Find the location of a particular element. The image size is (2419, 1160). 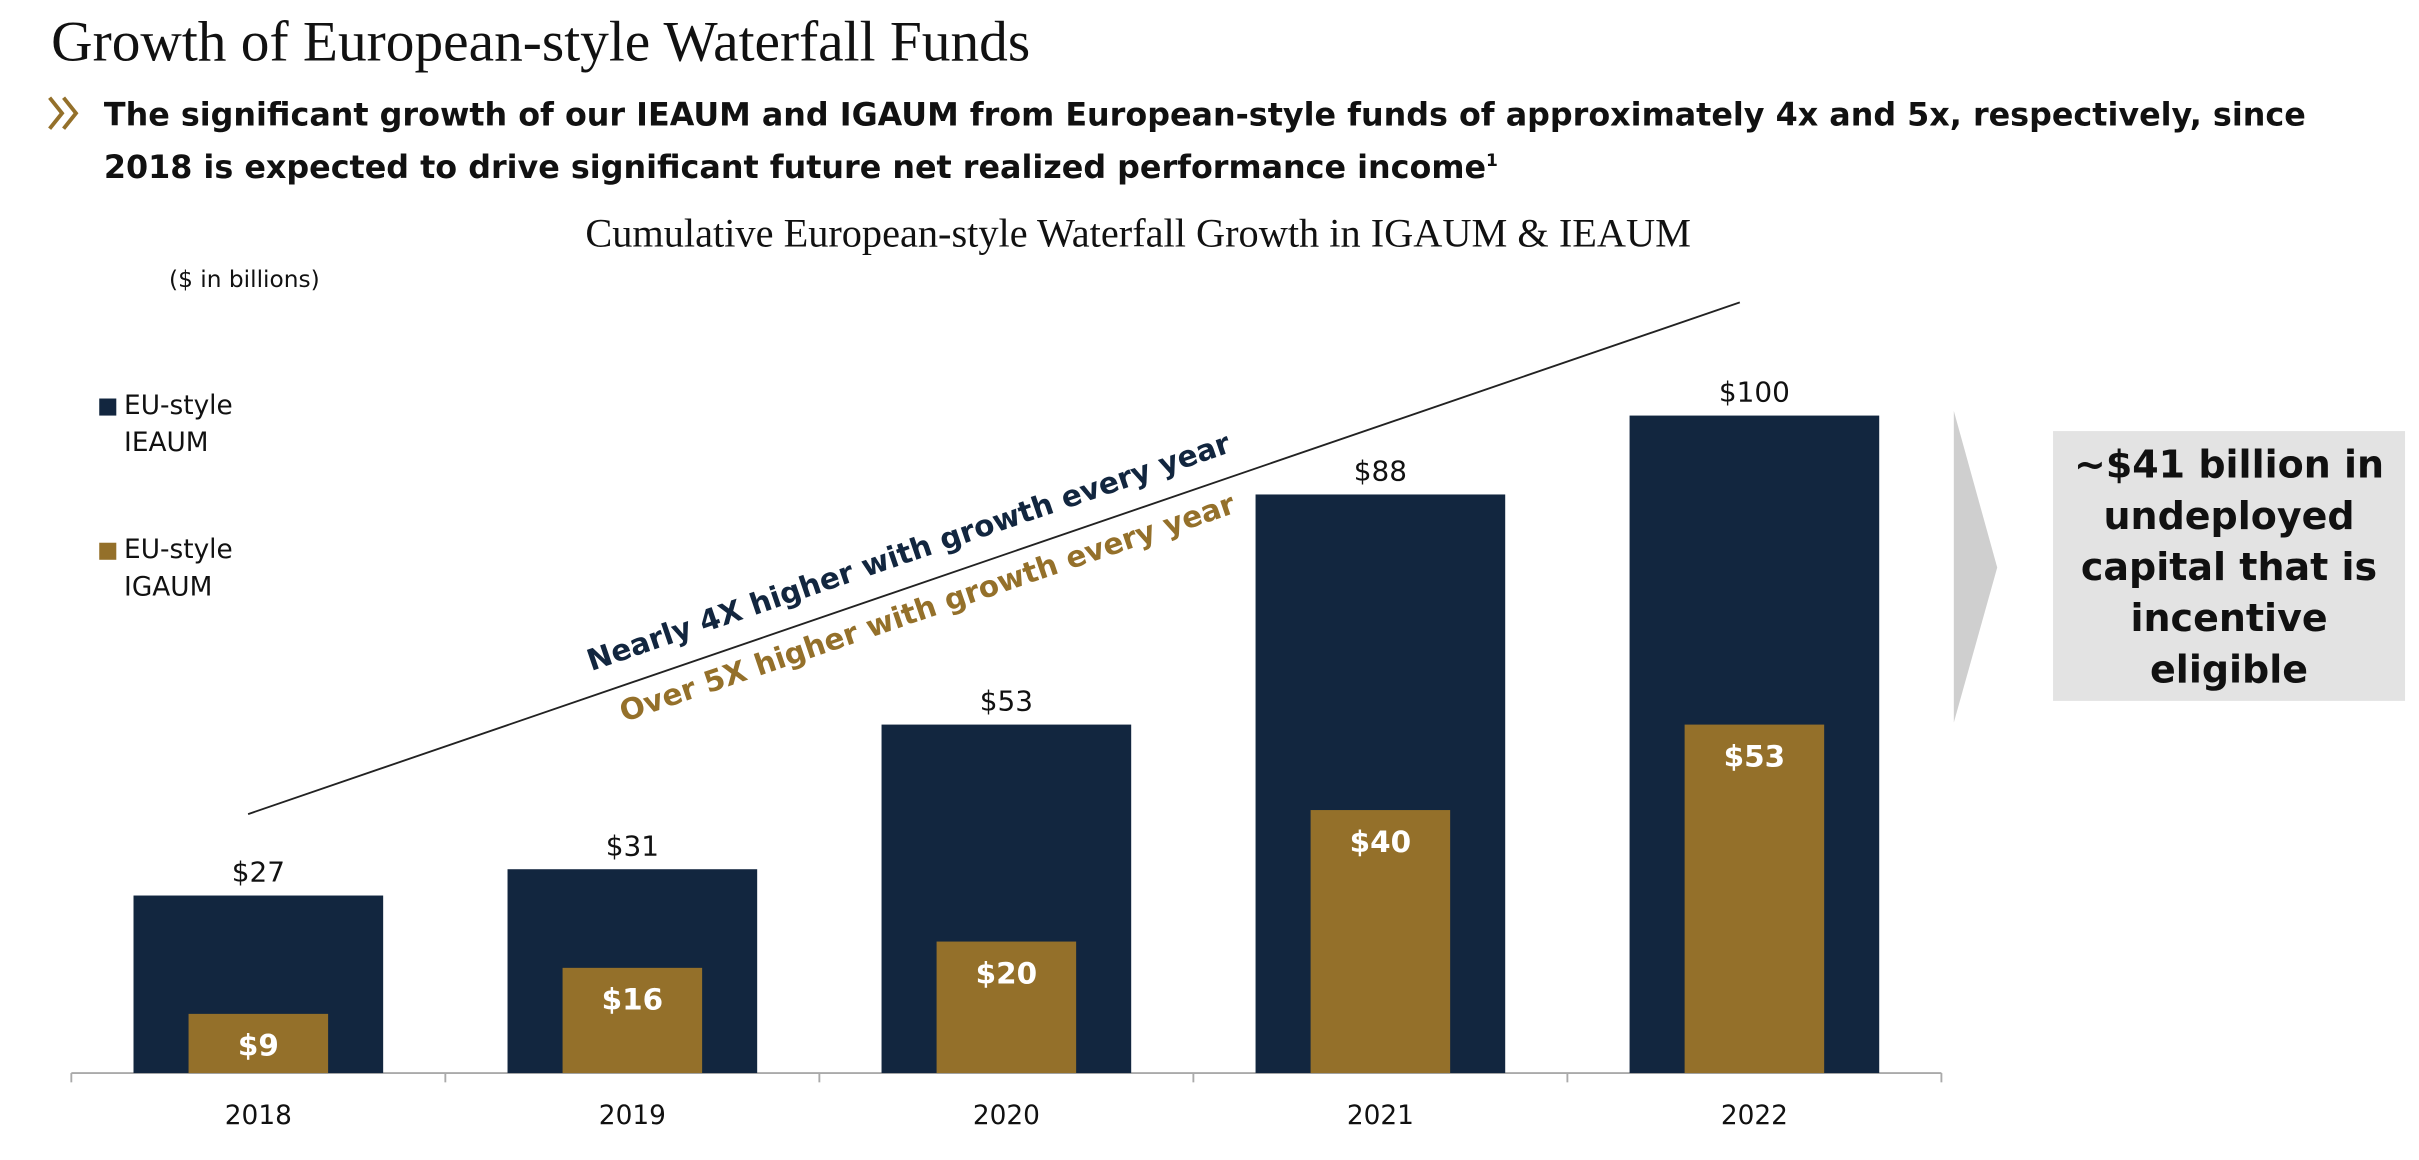

footnote-marker: 1 is located at coordinates (1492, 160).